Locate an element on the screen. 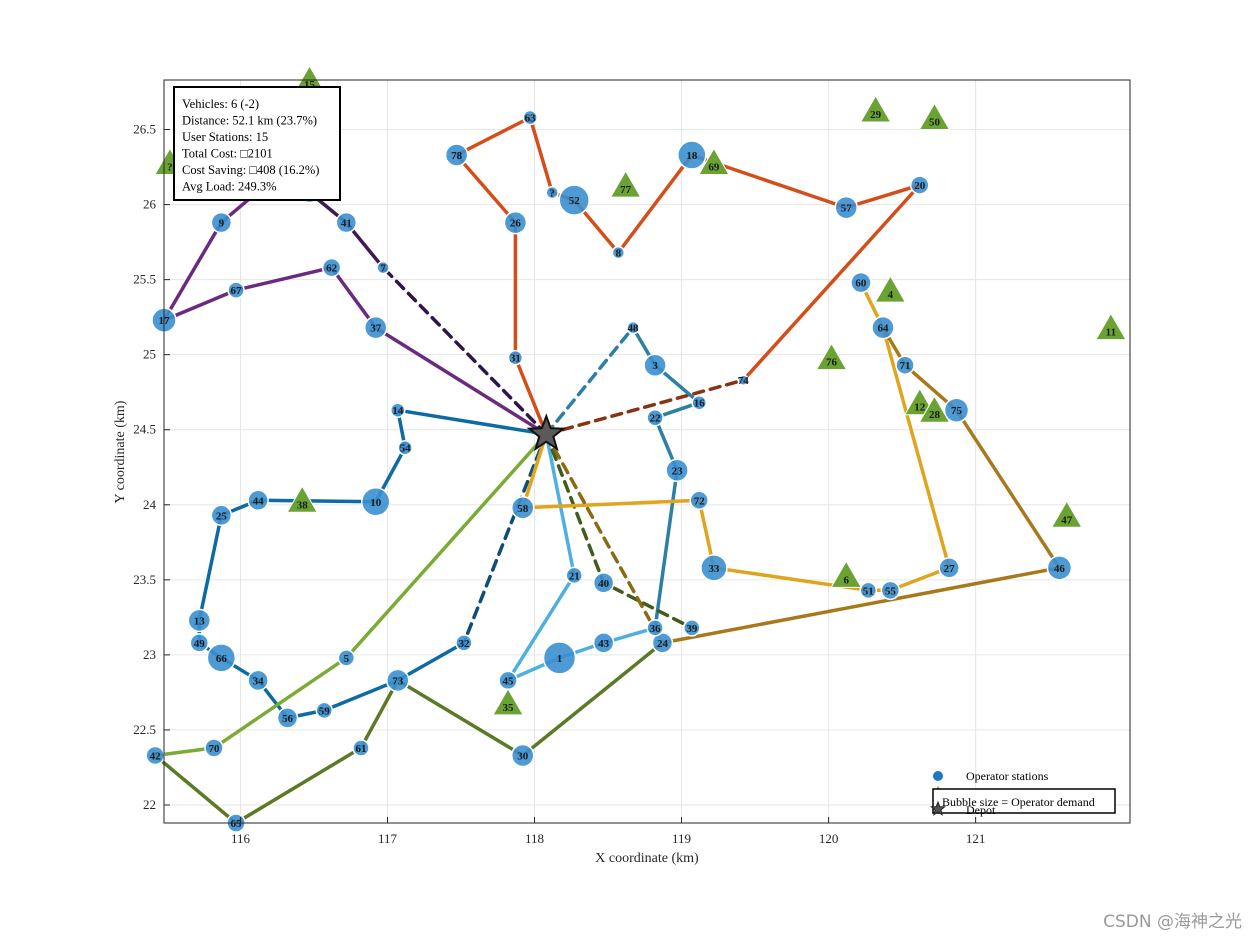 The image size is (1250, 938). user-station-label: 15 is located at coordinates (310, 85).